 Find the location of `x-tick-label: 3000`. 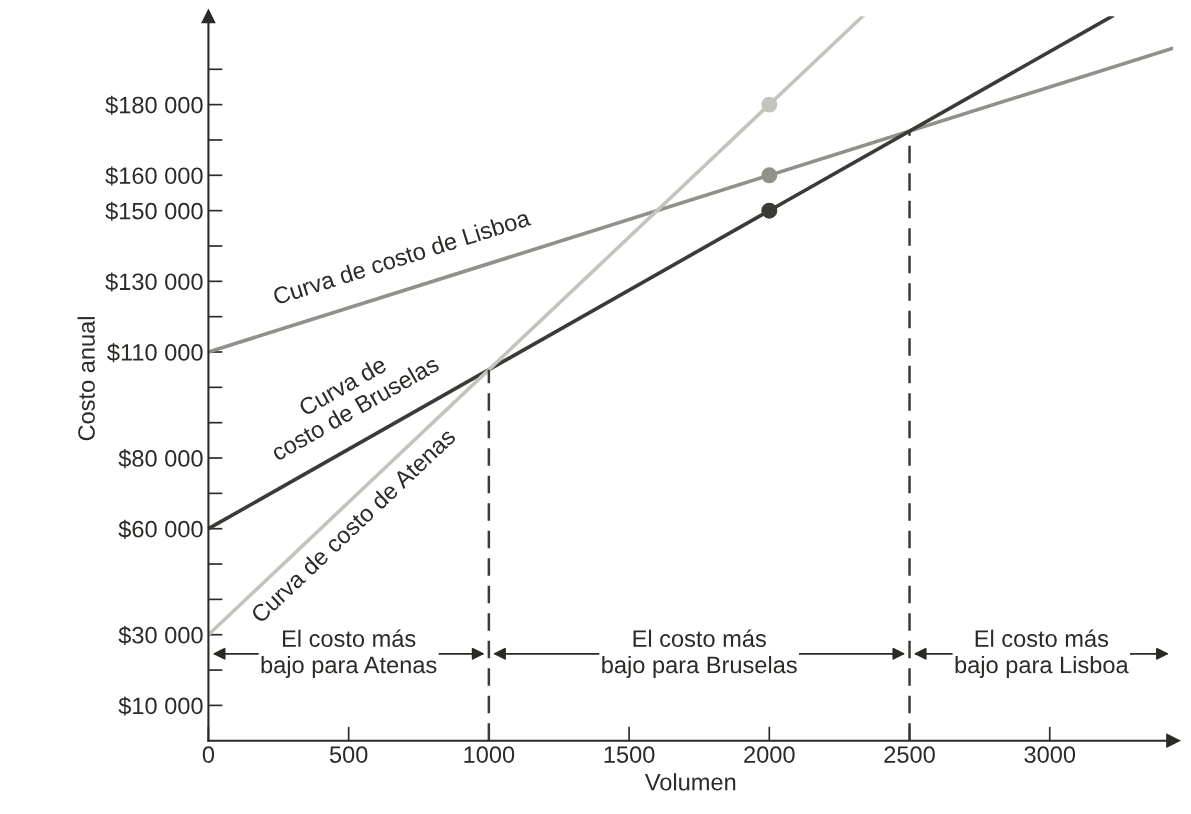

x-tick-label: 3000 is located at coordinates (1050, 754).